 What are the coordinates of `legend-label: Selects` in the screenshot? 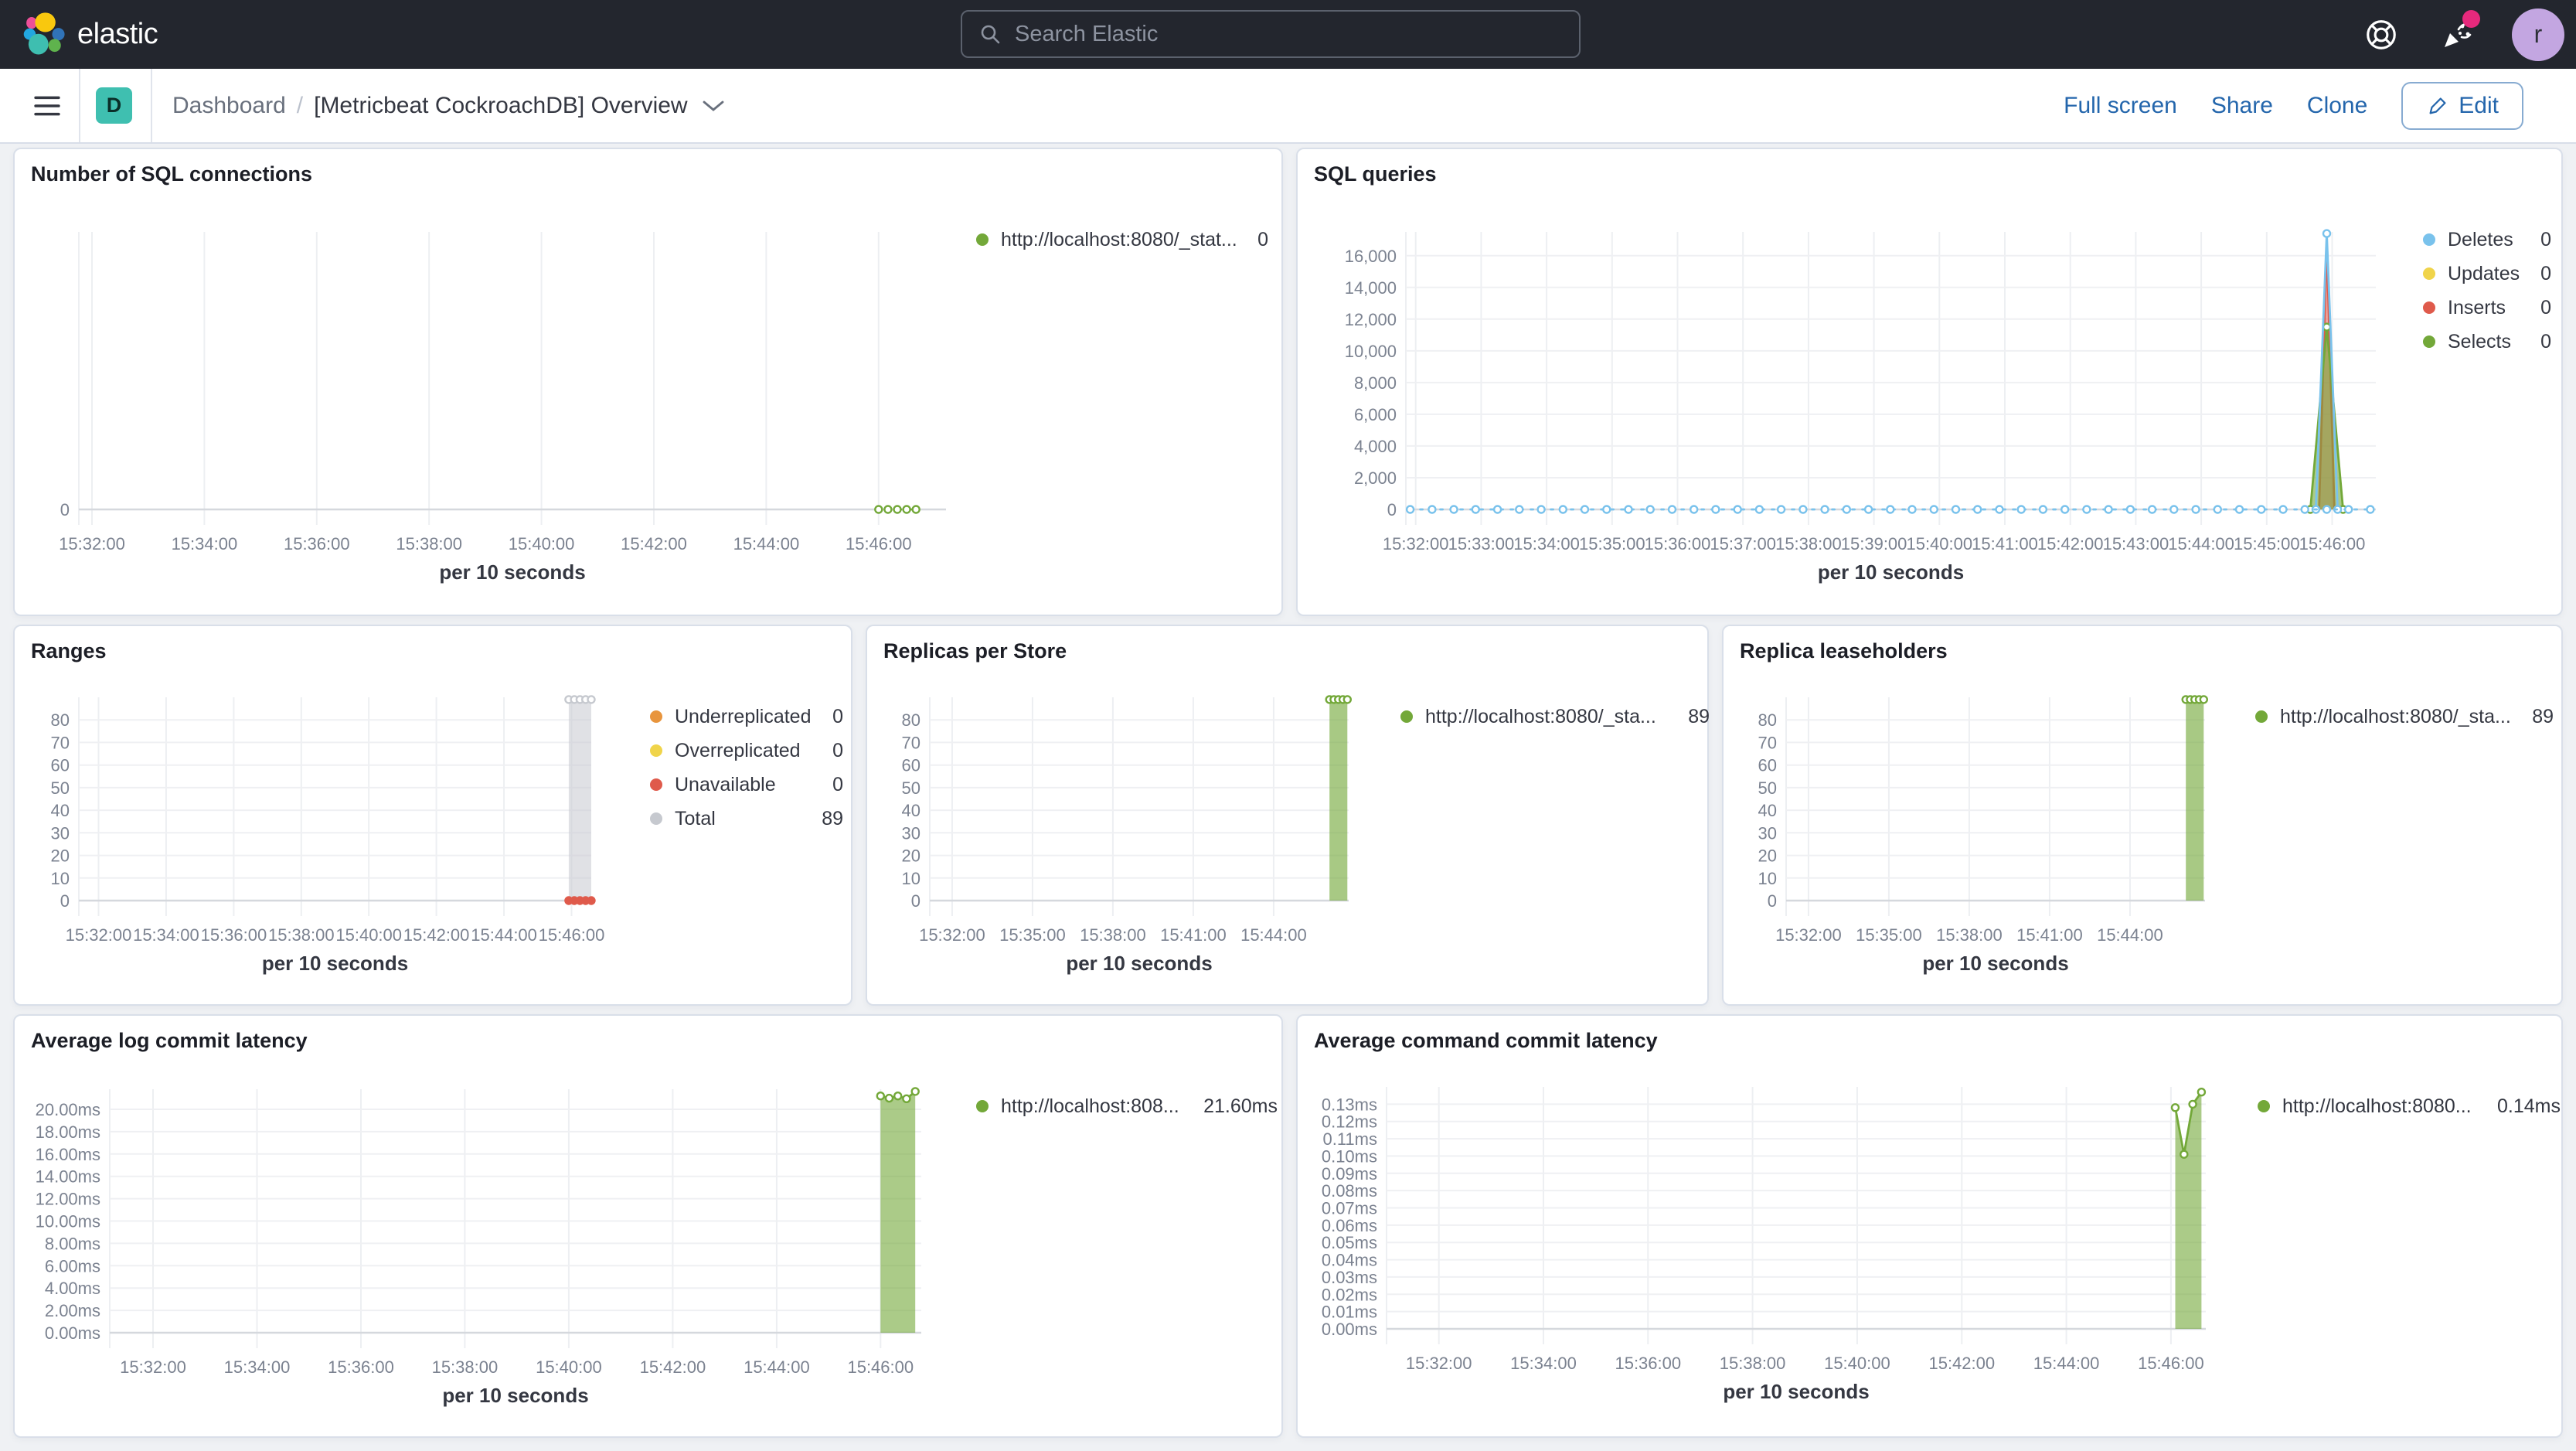 It's located at (2479, 341).